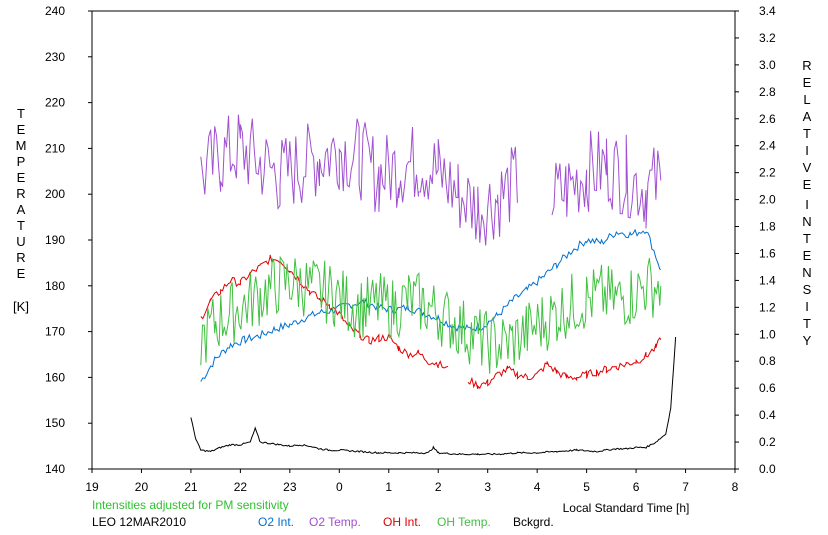 This screenshot has width=828, height=535. I want to click on legend: O2 Int. O2 Temp. OH Int. OH Temp. Bckgrd., so click(406, 522).